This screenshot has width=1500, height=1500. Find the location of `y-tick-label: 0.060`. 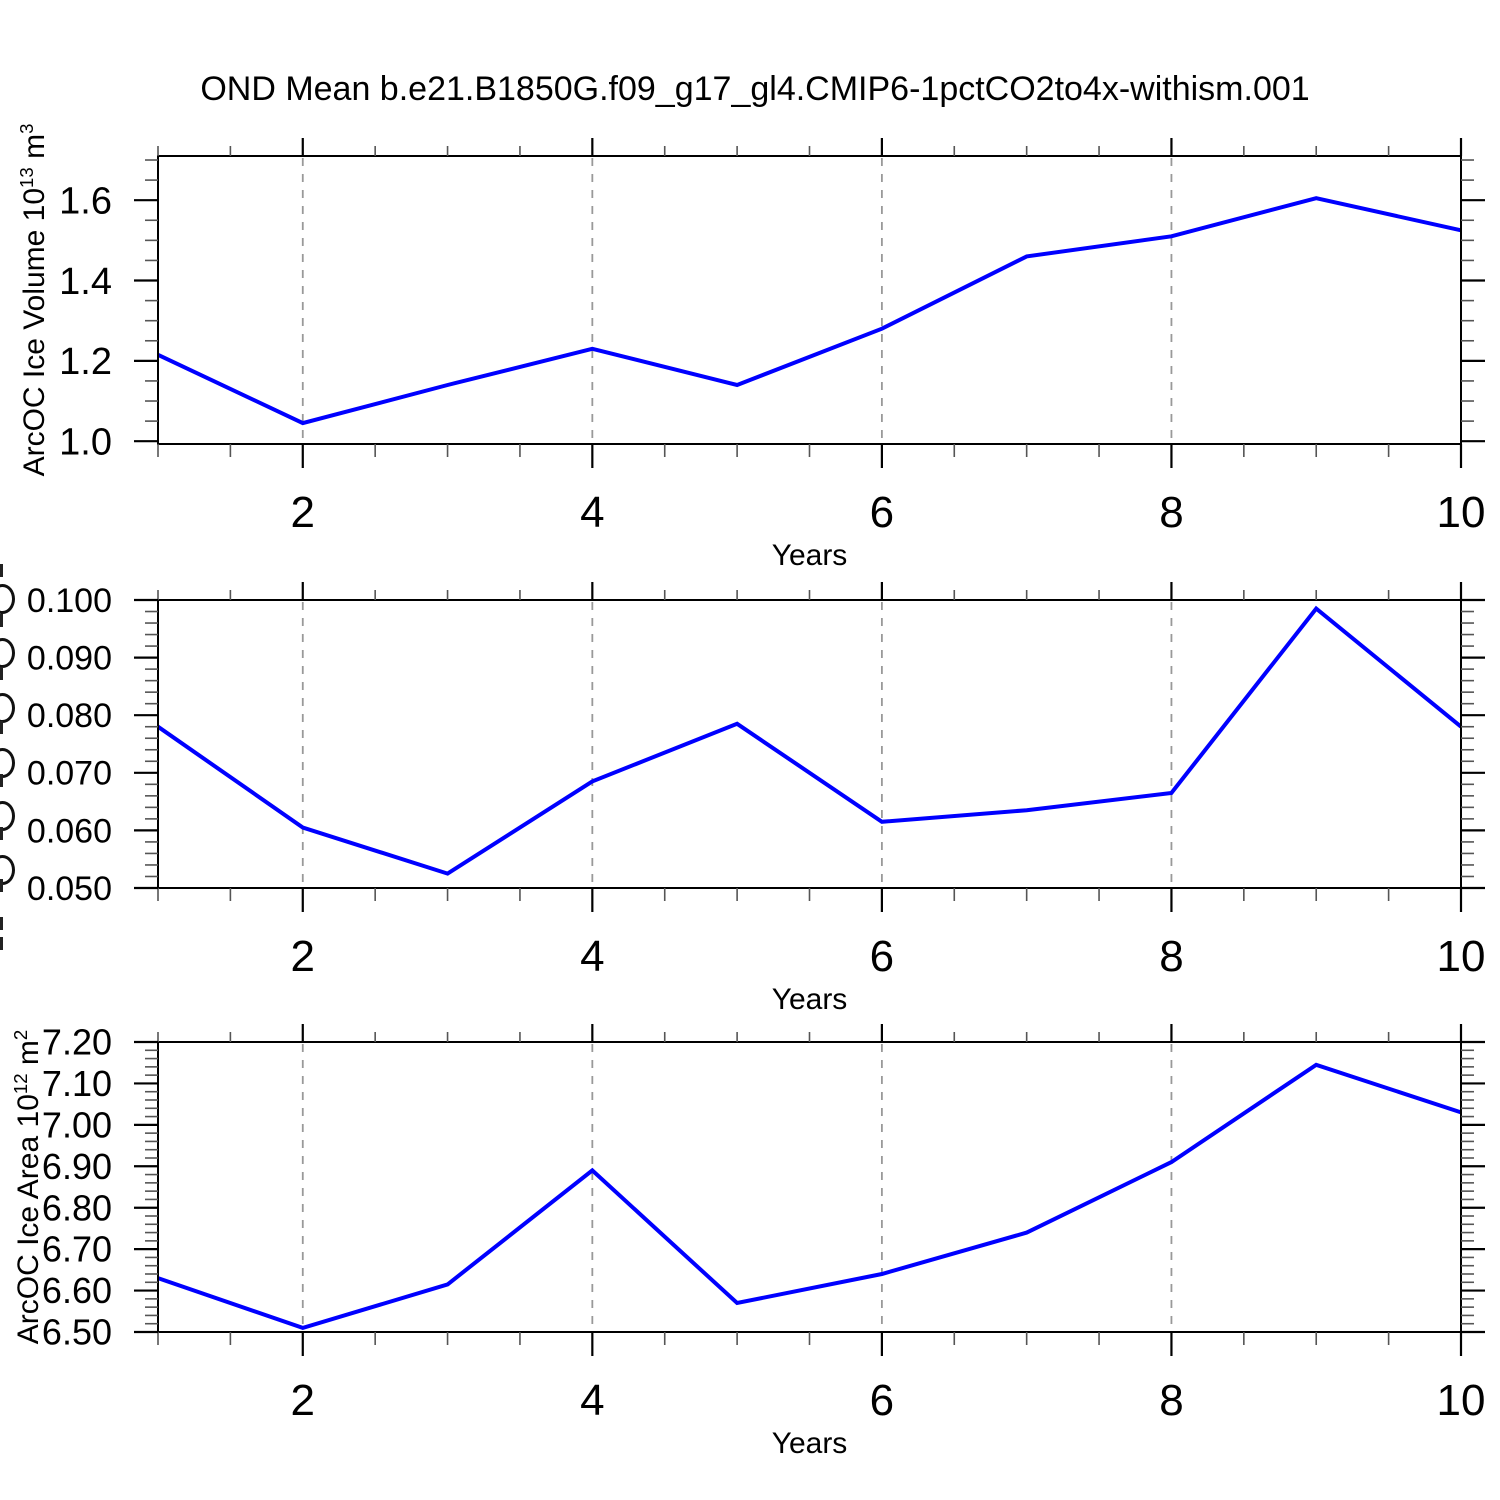

y-tick-label: 0.060 is located at coordinates (69, 831).